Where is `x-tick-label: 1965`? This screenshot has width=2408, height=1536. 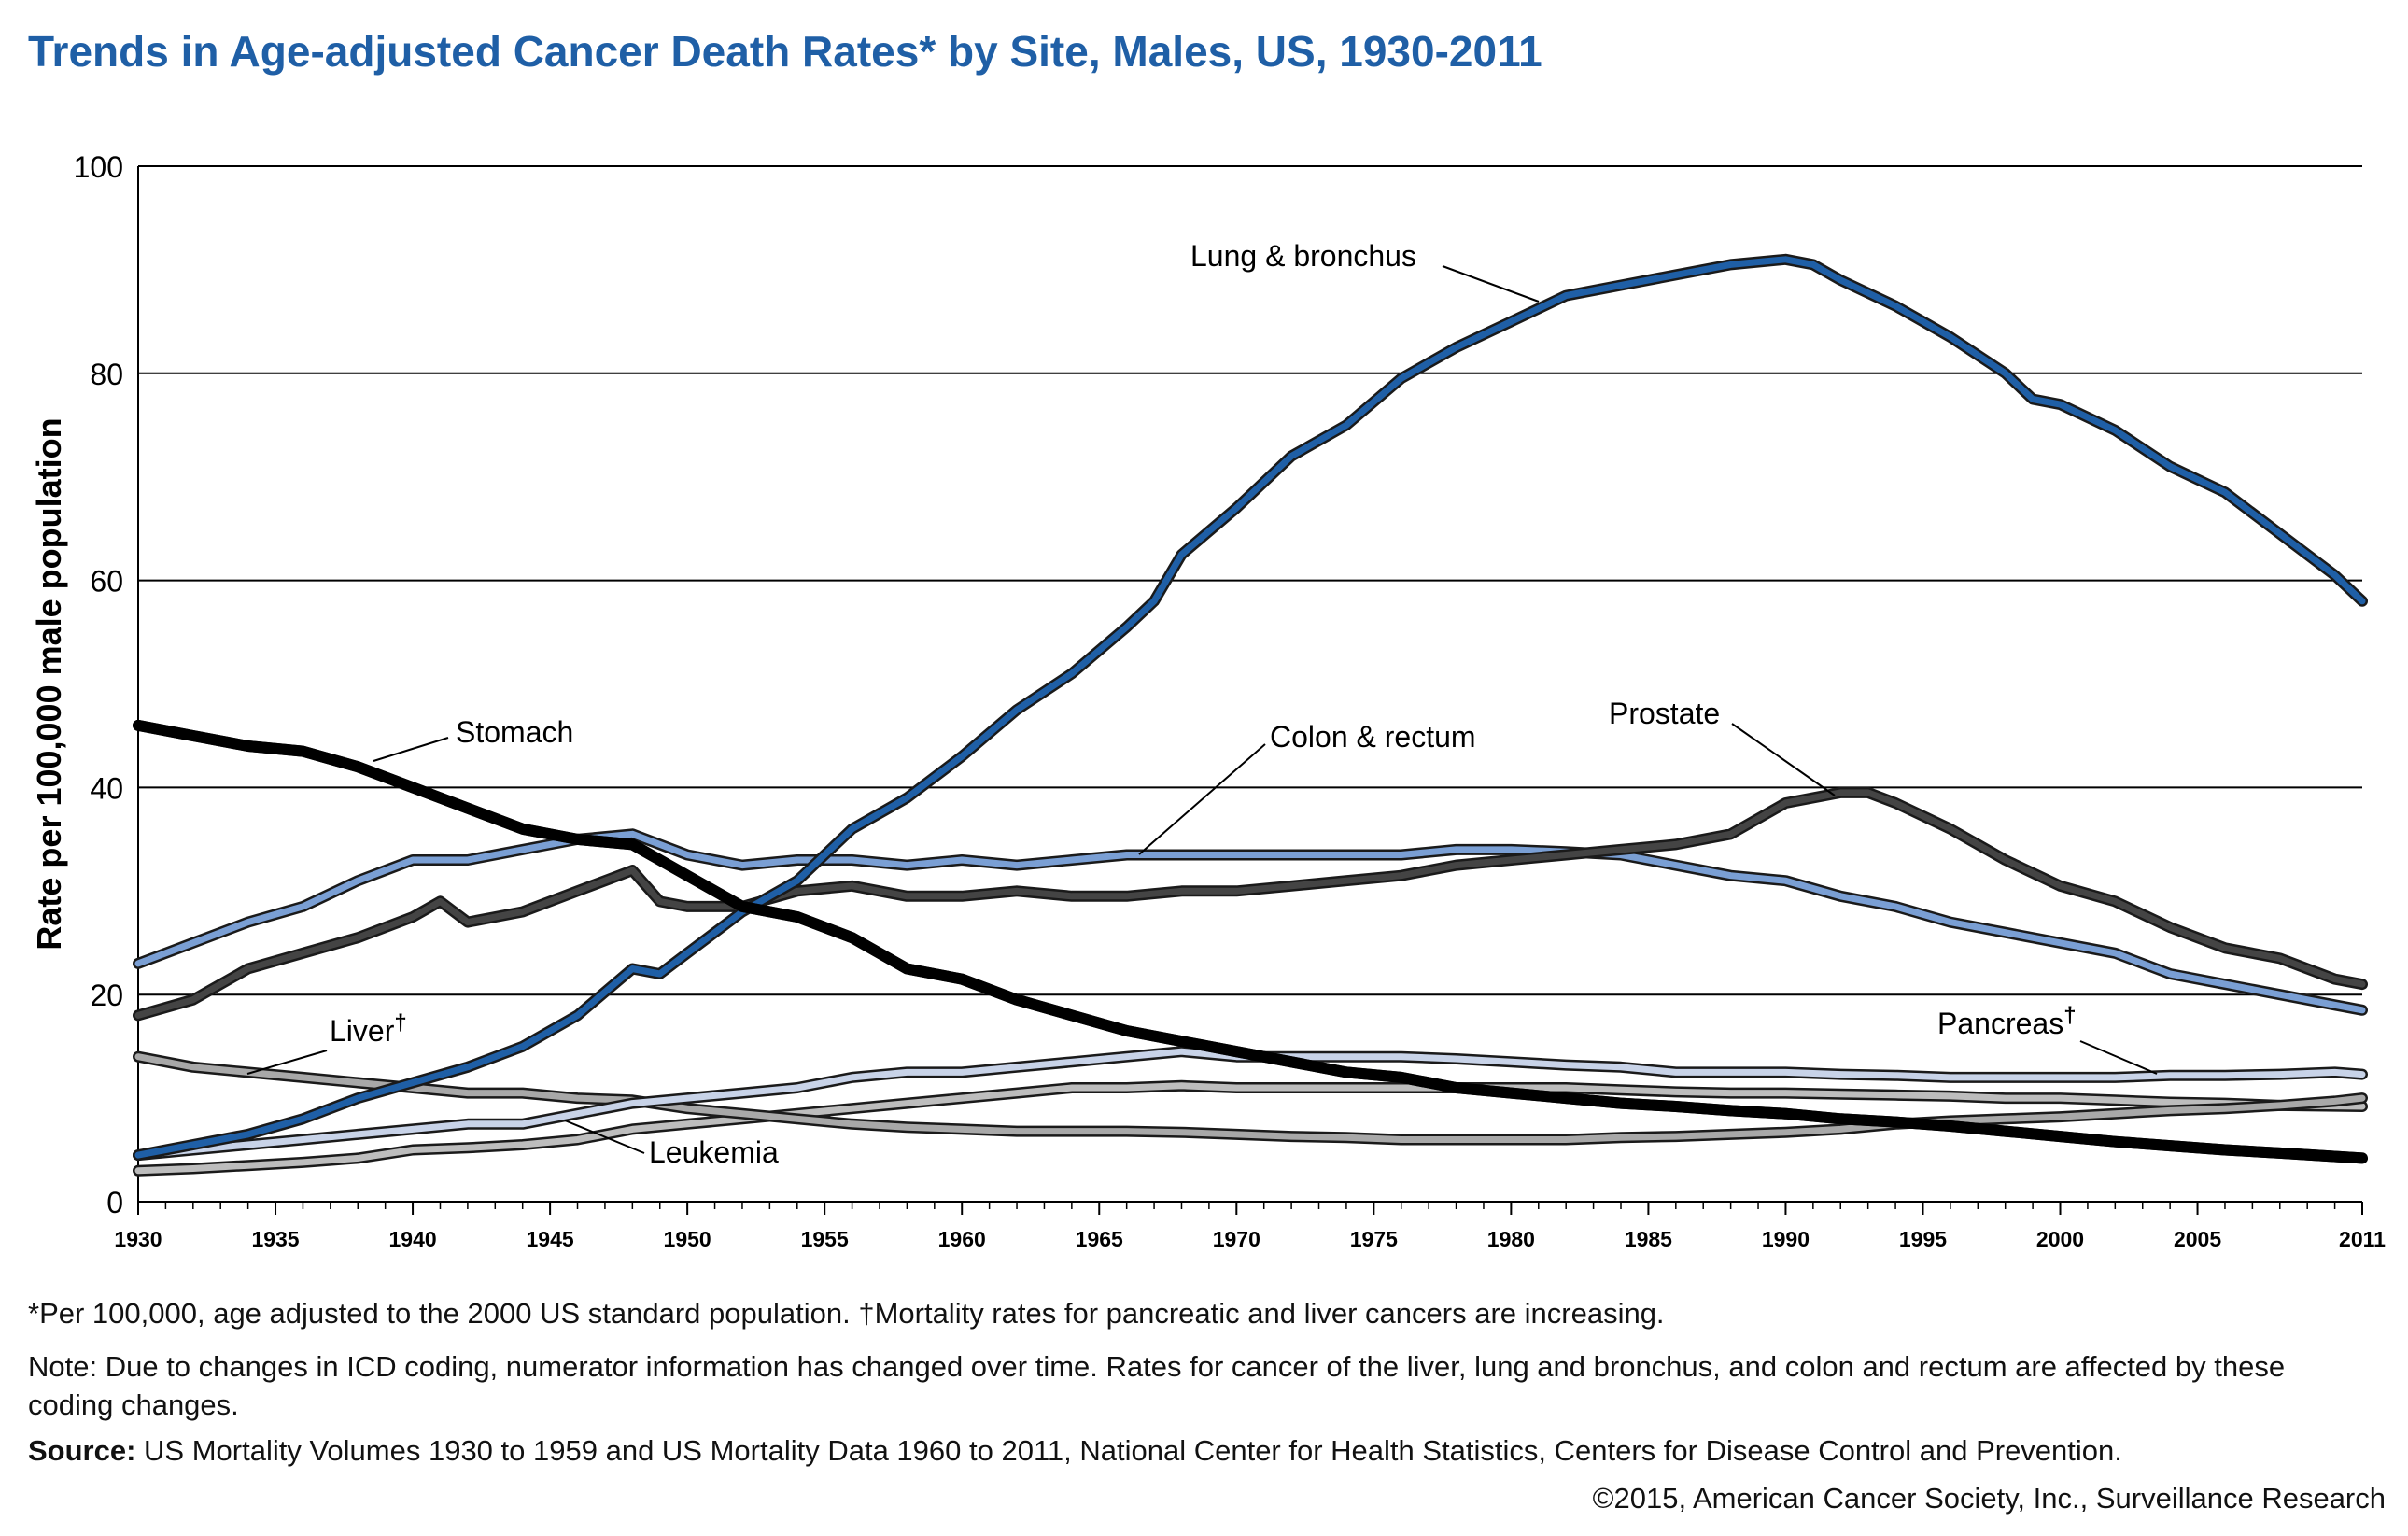
x-tick-label: 1965 is located at coordinates (1099, 1239).